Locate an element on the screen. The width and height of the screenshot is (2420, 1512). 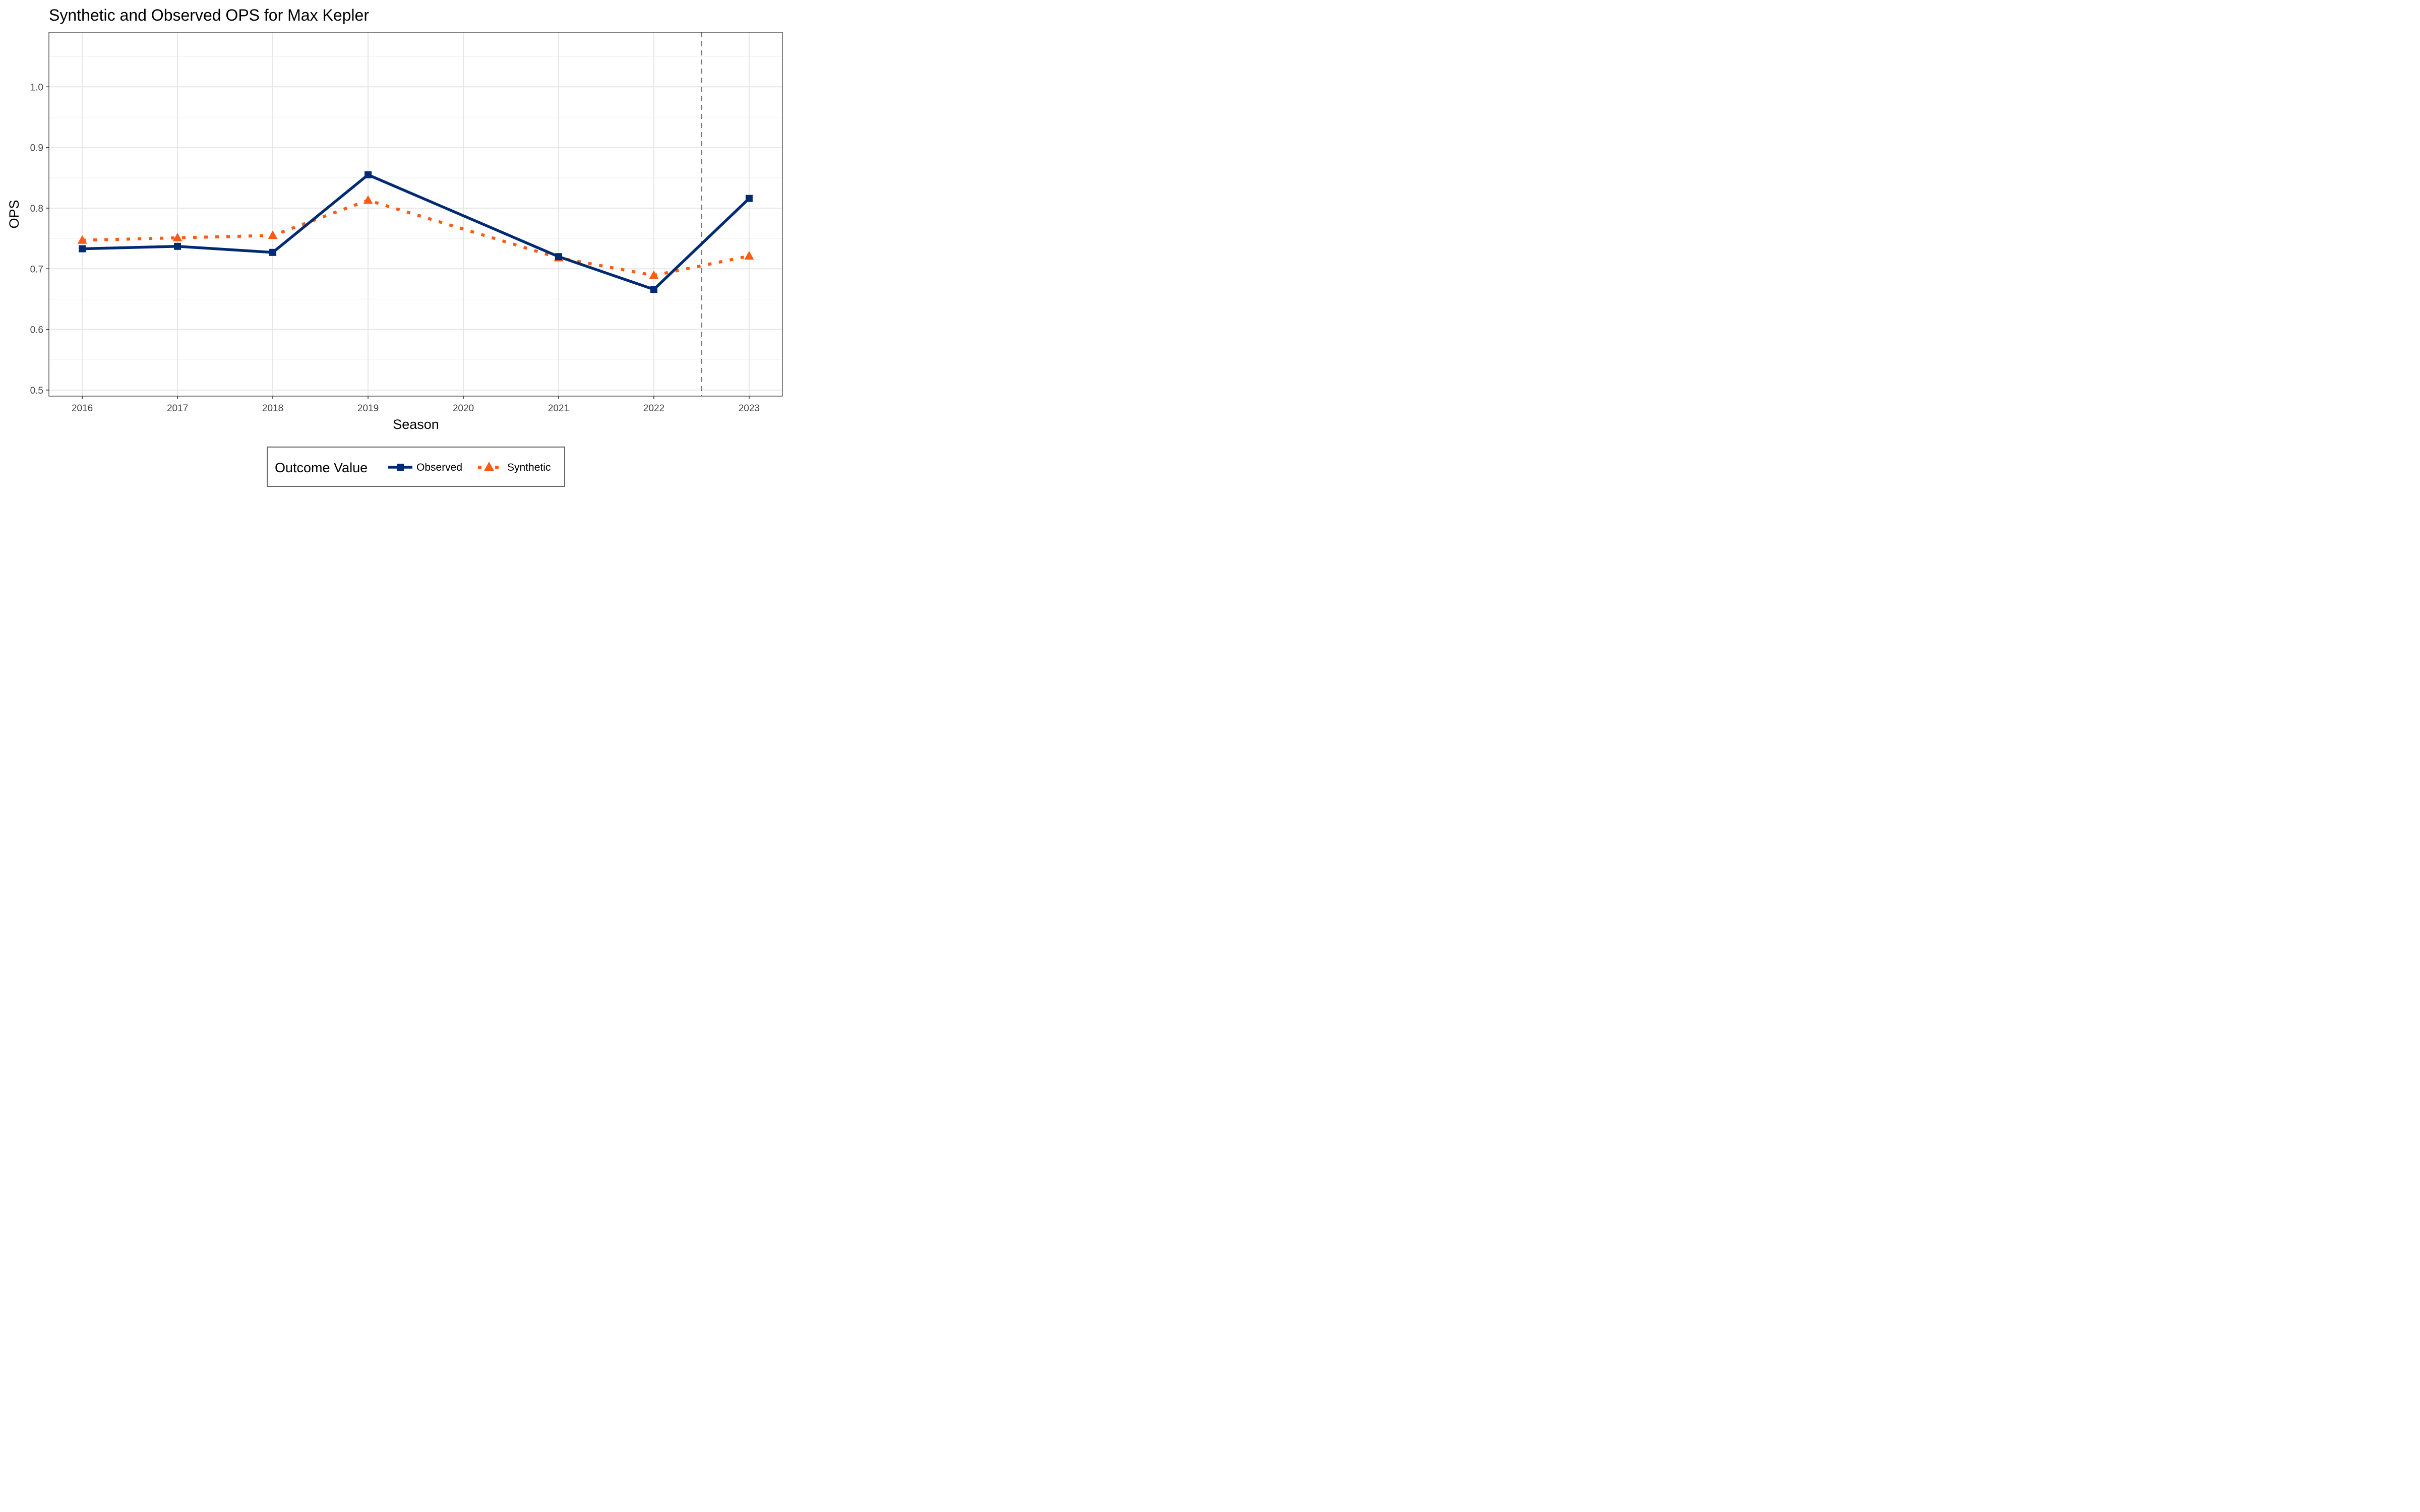
x-tick-label: 2022 is located at coordinates (653, 408).